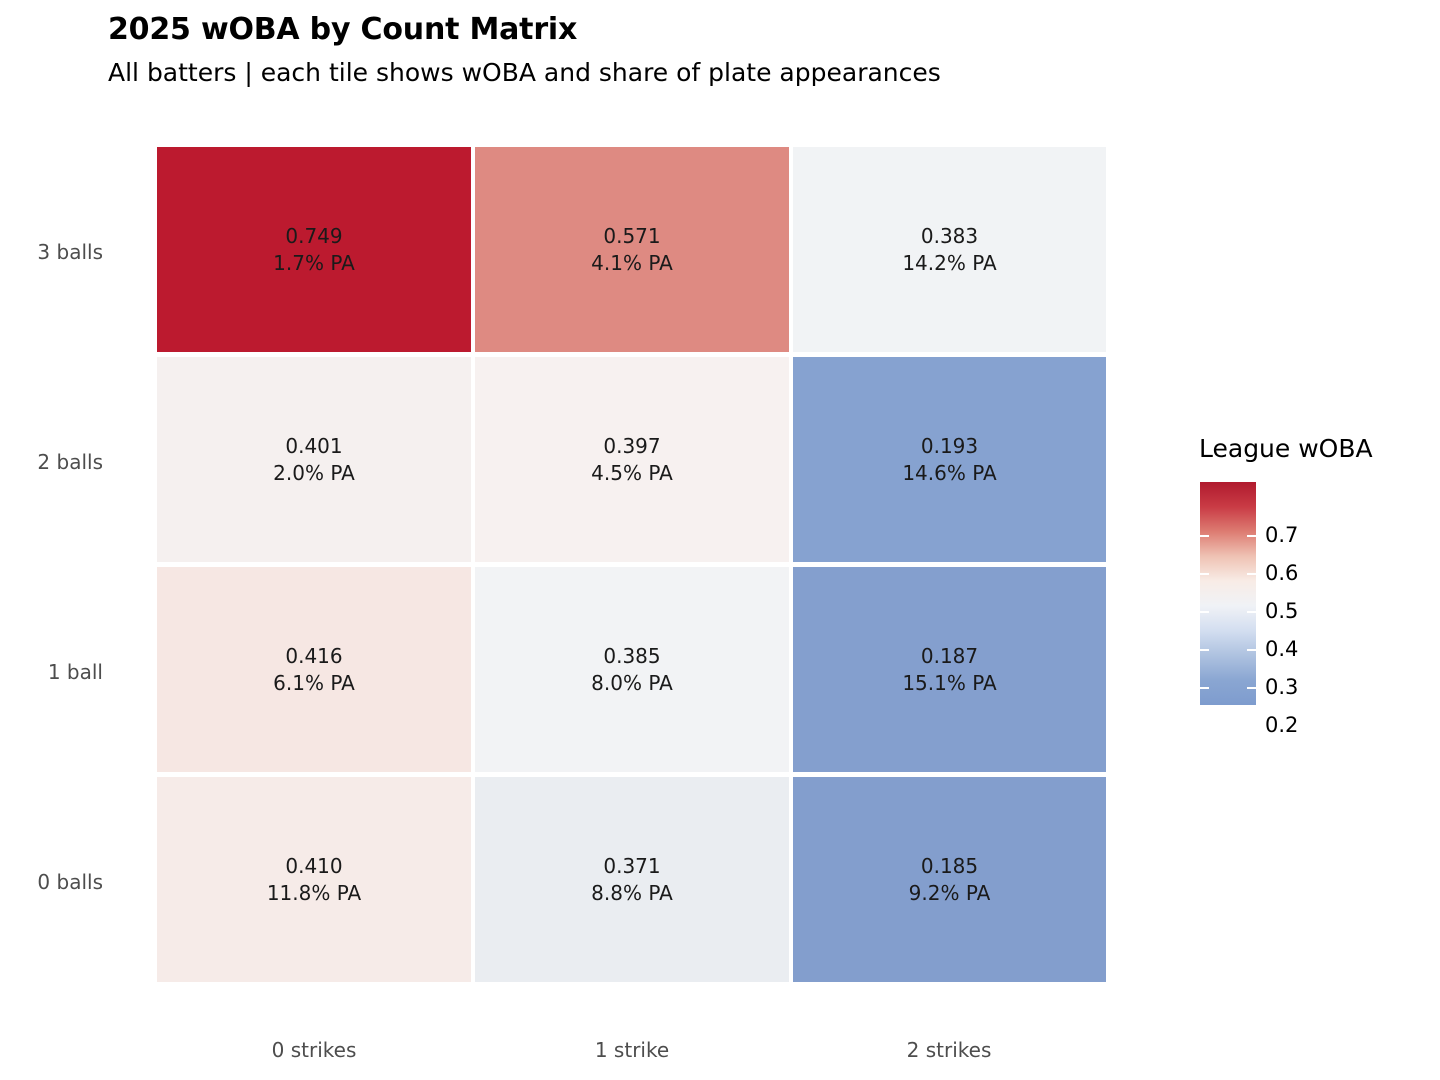 This screenshot has height=1080, width=1440. What do you see at coordinates (1282, 535) in the screenshot?
I see `colorbar-label-0-7: 0.7` at bounding box center [1282, 535].